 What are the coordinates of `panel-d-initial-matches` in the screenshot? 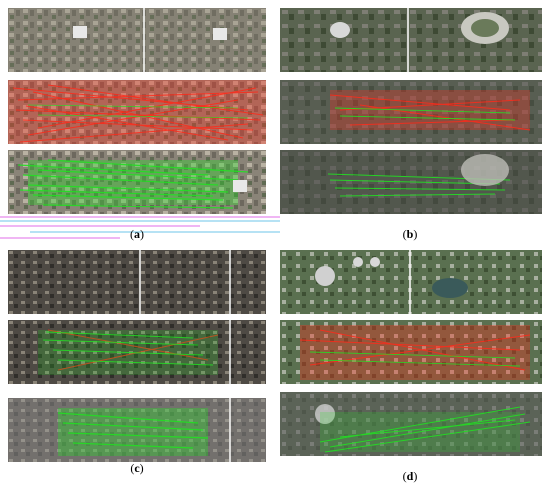 It's located at (411, 352).